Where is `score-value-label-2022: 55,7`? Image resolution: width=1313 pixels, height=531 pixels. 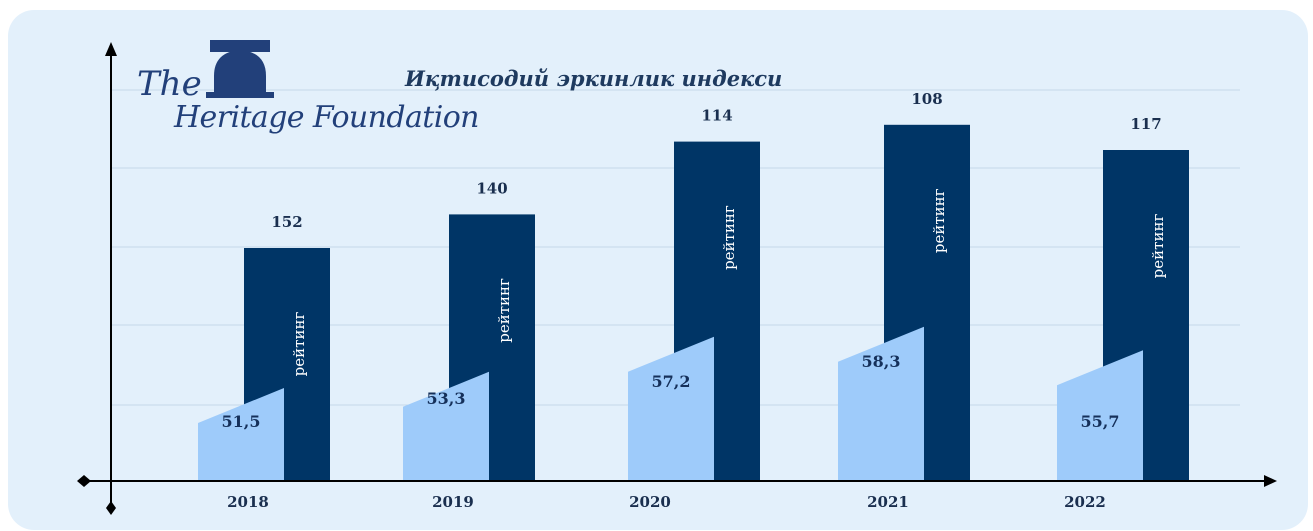 score-value-label-2022: 55,7 is located at coordinates (1100, 421).